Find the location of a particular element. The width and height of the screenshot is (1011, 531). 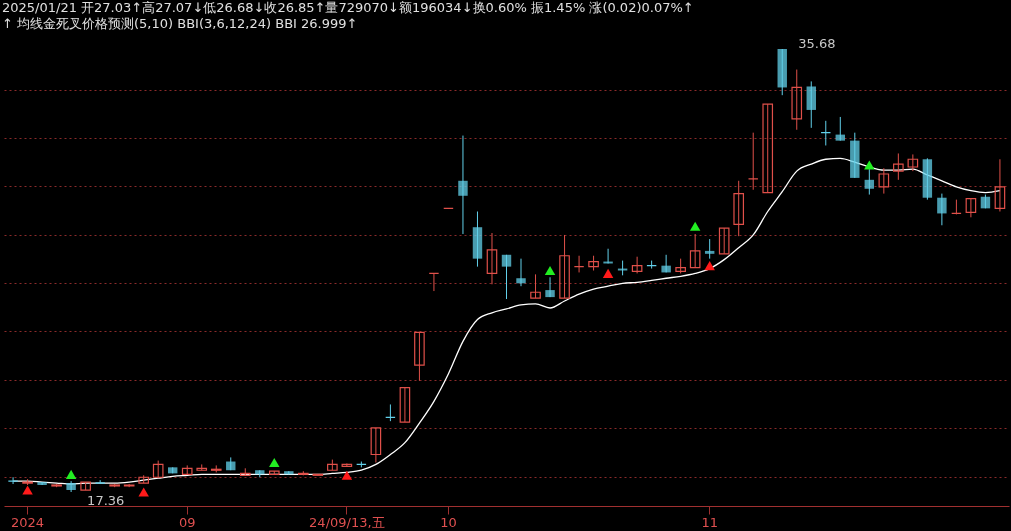

text: 17.36 is located at coordinates (106, 500).